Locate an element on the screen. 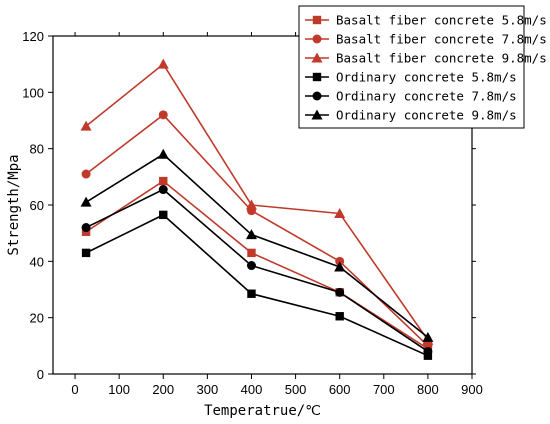 The image size is (550, 424). legend-label: Ordinary concrete 7.8m/s is located at coordinates (426, 96).